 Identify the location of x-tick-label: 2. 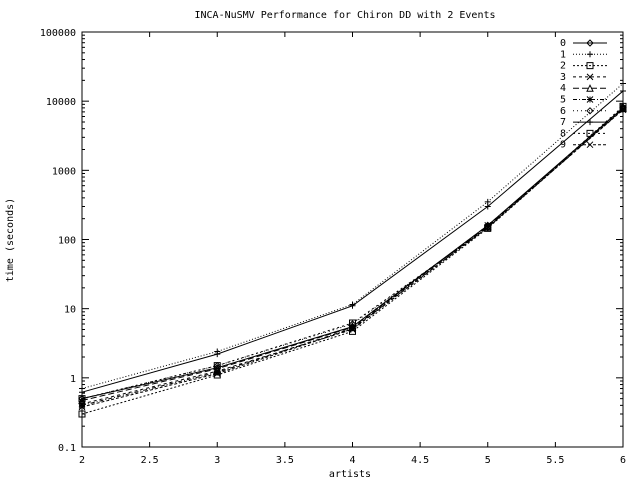
(82, 460).